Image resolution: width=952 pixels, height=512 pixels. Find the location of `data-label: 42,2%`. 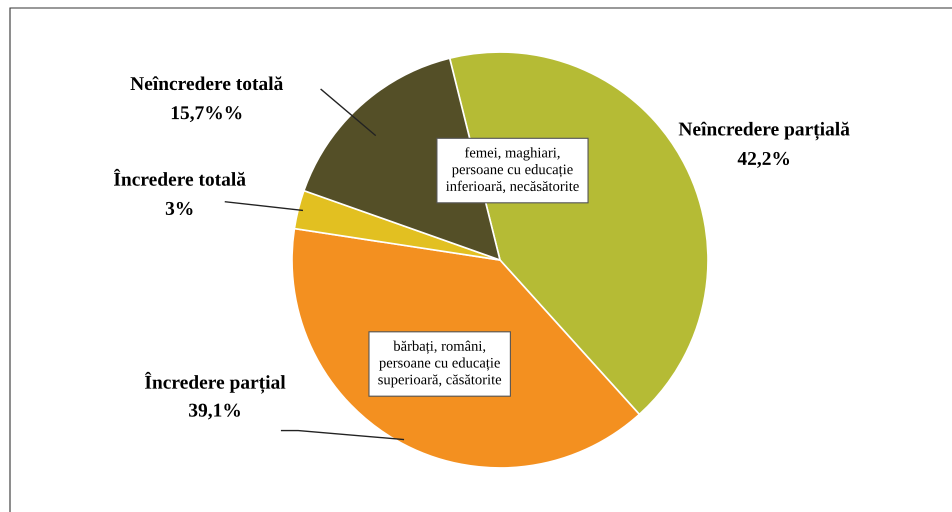

data-label: 42,2% is located at coordinates (764, 160).